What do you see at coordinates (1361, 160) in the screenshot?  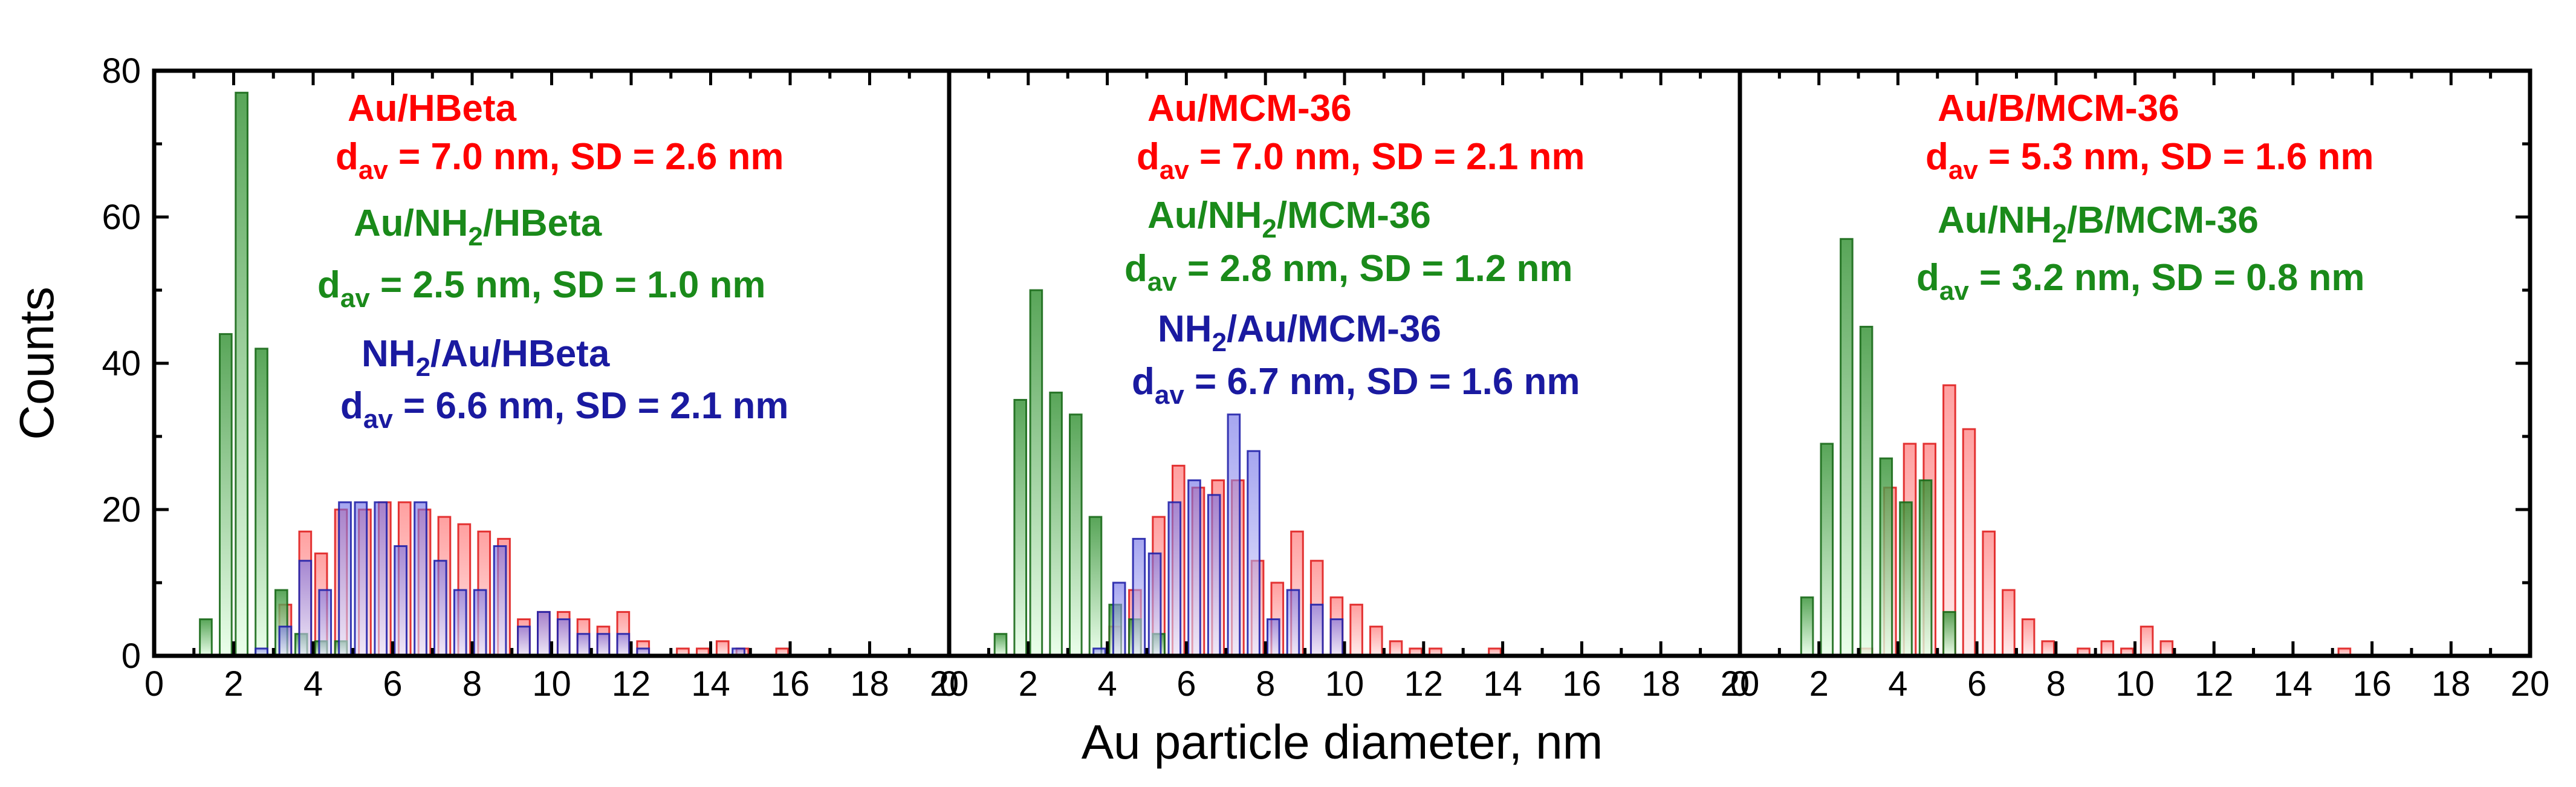 I see `series-label-red: dav = 7.0 nm, SD = 2.1 nm` at bounding box center [1361, 160].